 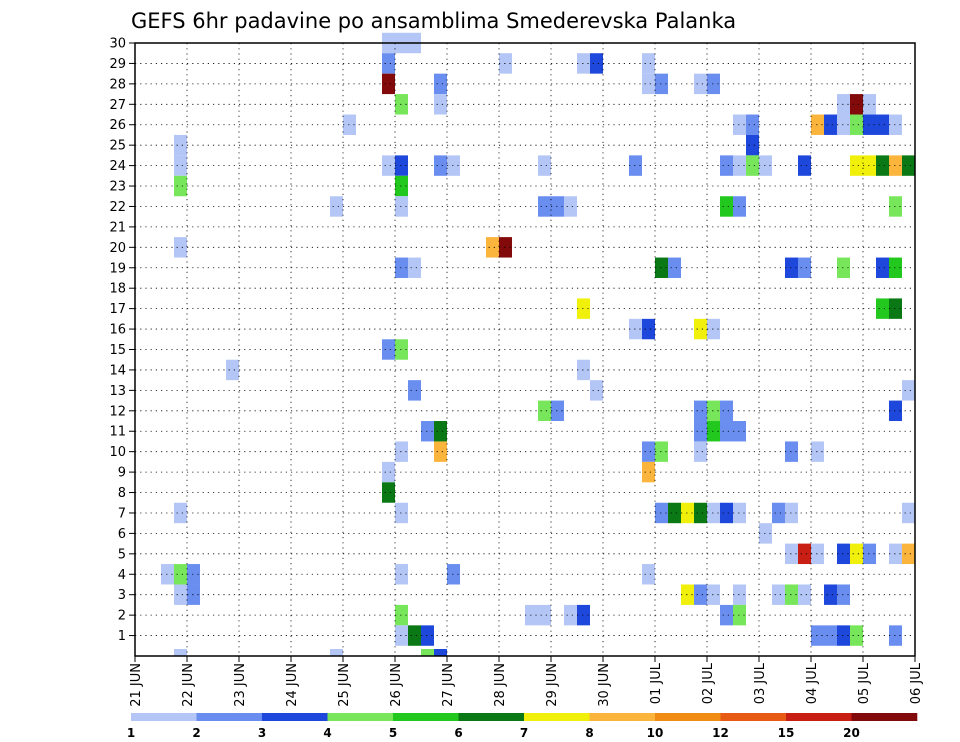 What do you see at coordinates (117, 452) in the screenshot?
I see `y-tick-label: 10` at bounding box center [117, 452].